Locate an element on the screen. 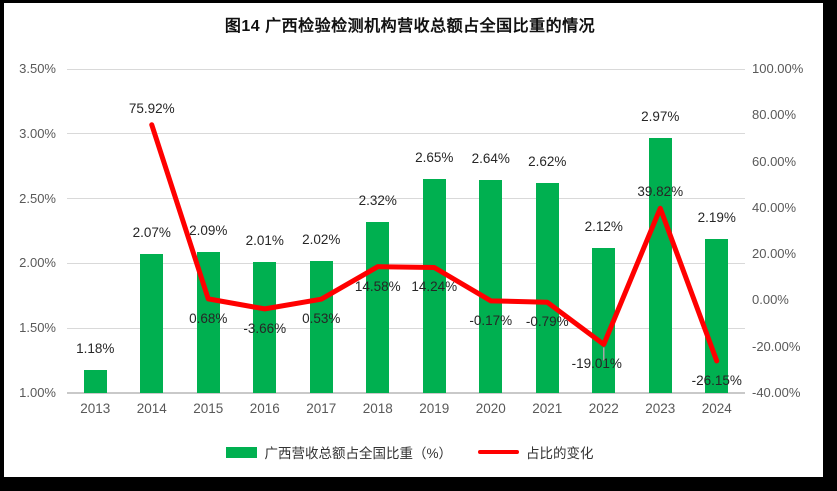 The image size is (837, 491). bar-data-label: 2.19% is located at coordinates (716, 217).